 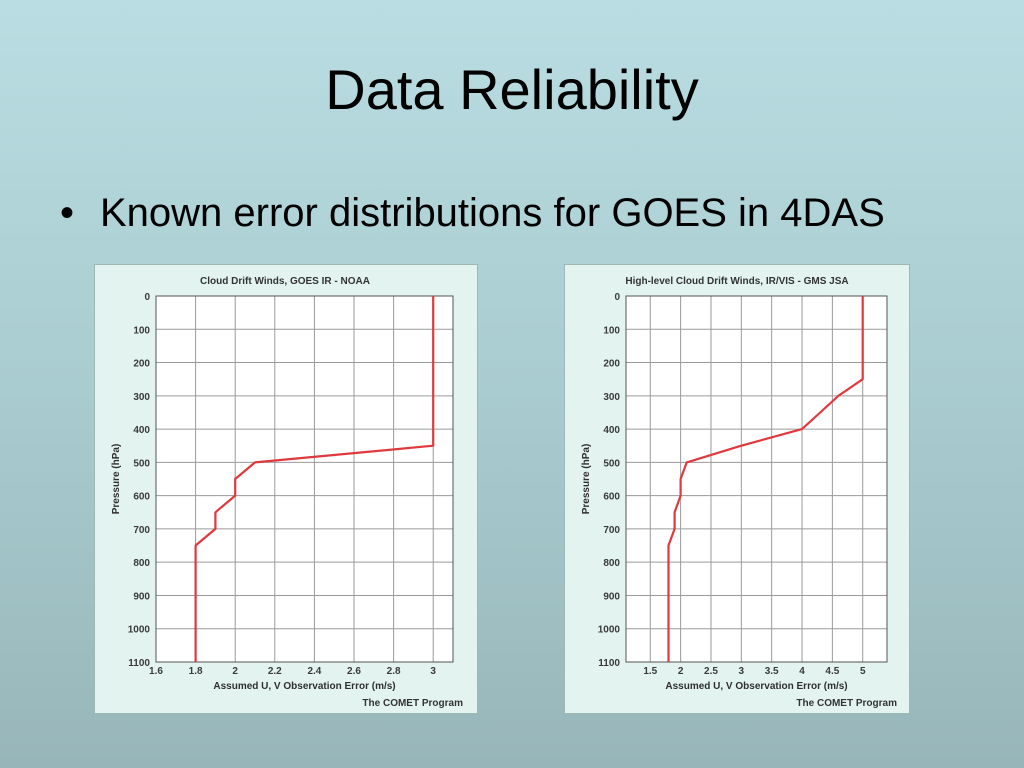 I want to click on chart-title: Cloud Drift Winds, GOES IR - NOAA, so click(x=285, y=281).